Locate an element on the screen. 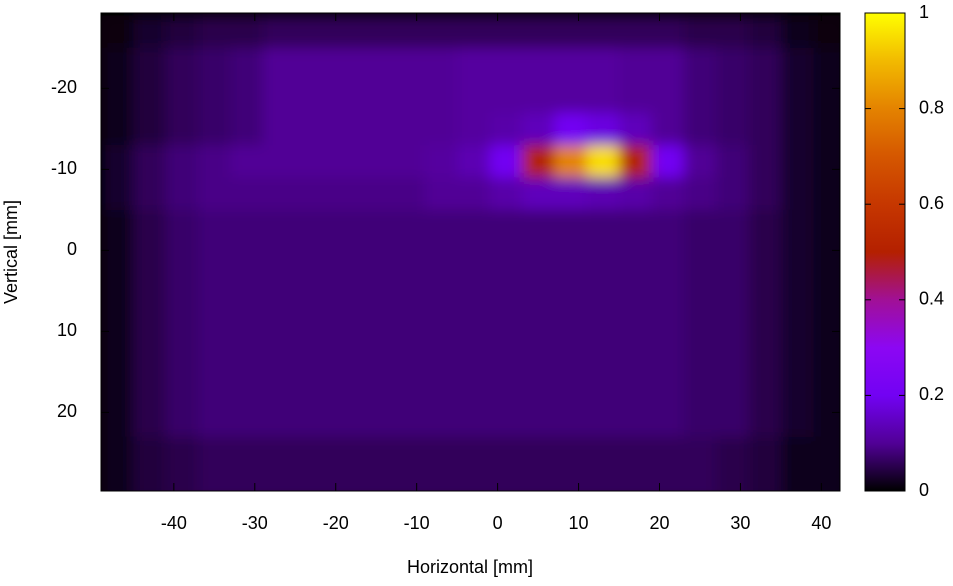 The width and height of the screenshot is (953, 586). colorbar-tick-label: 0.4 is located at coordinates (931, 299).